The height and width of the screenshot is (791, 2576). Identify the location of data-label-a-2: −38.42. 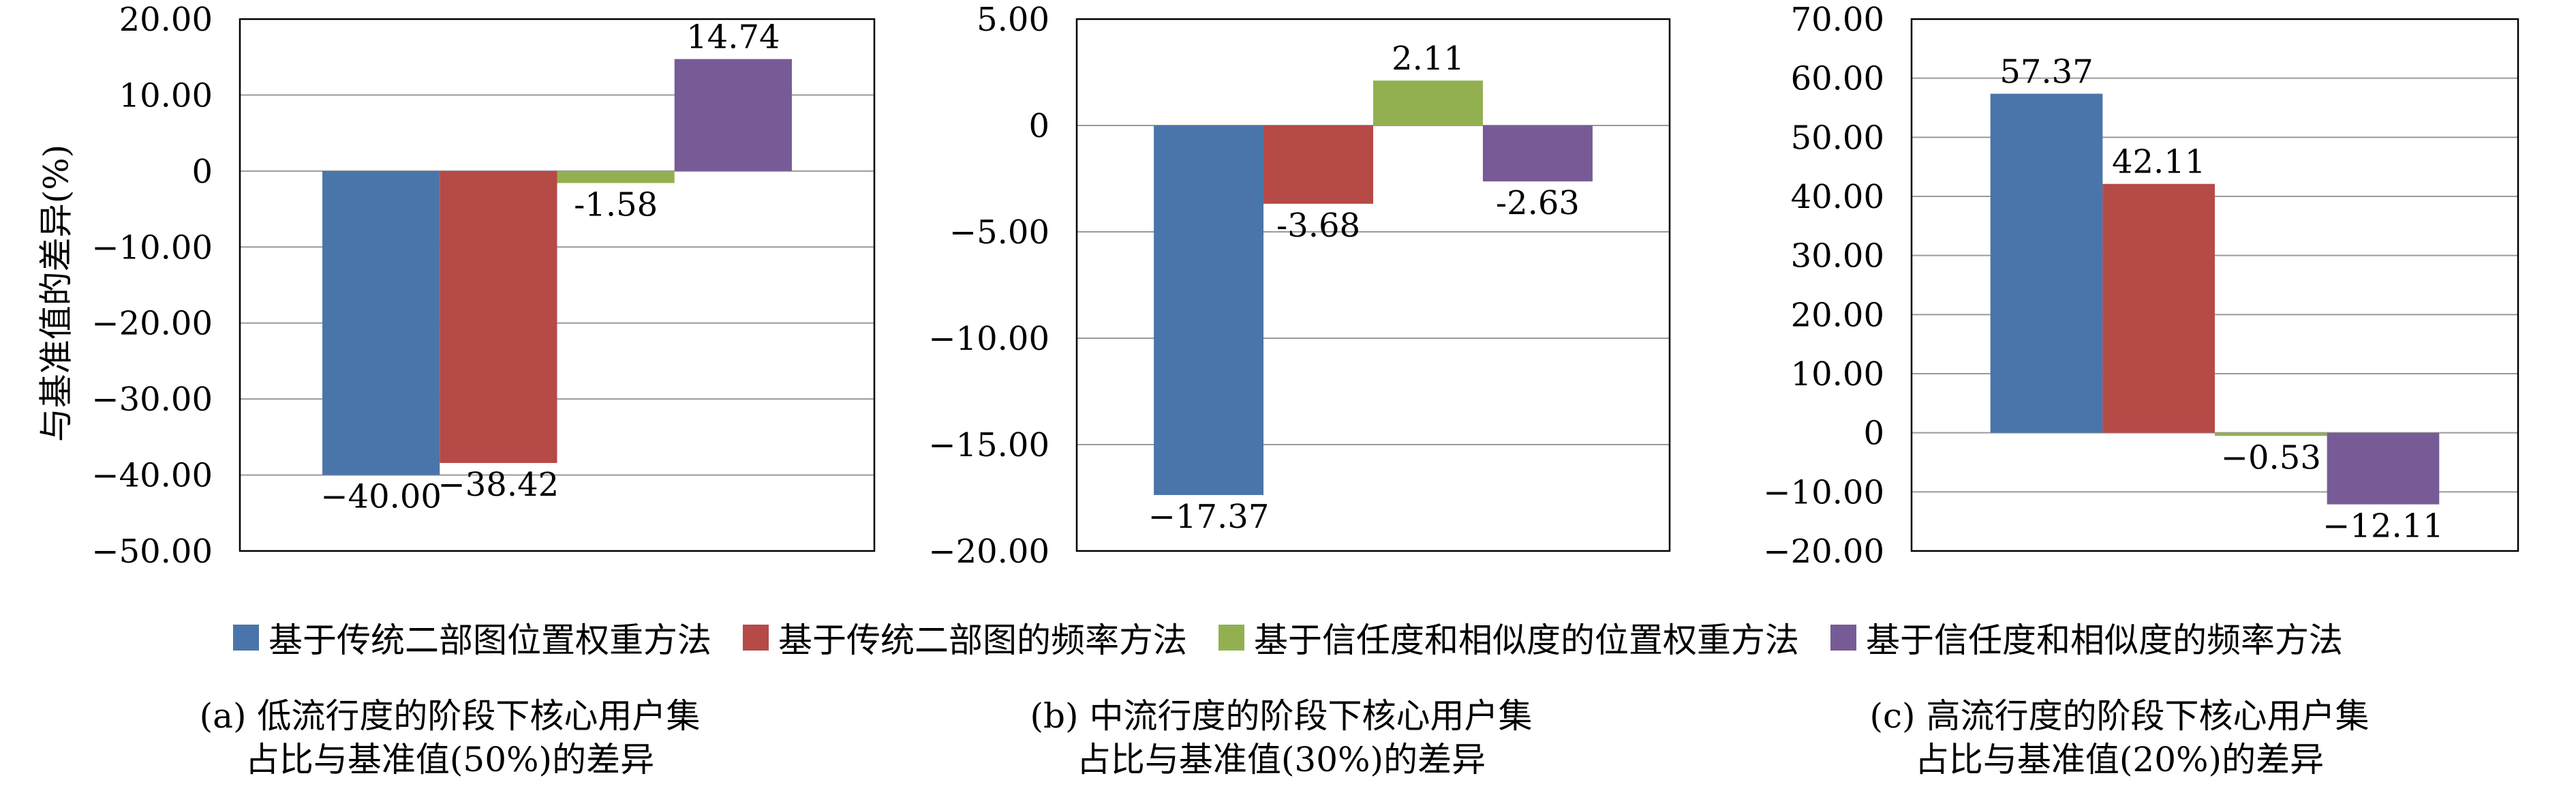
(499, 485).